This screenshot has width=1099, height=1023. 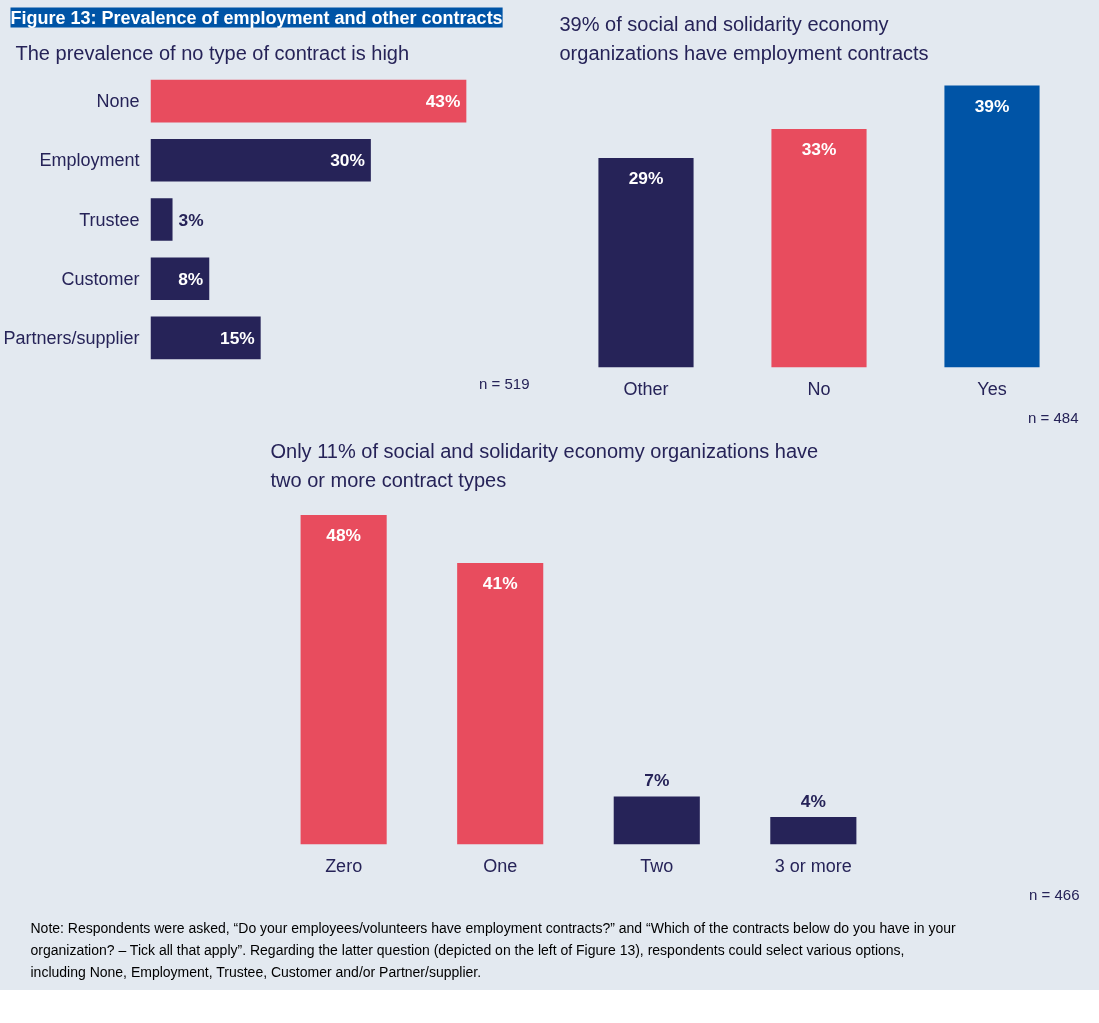 I want to click on data-label: 7%, so click(x=657, y=780).